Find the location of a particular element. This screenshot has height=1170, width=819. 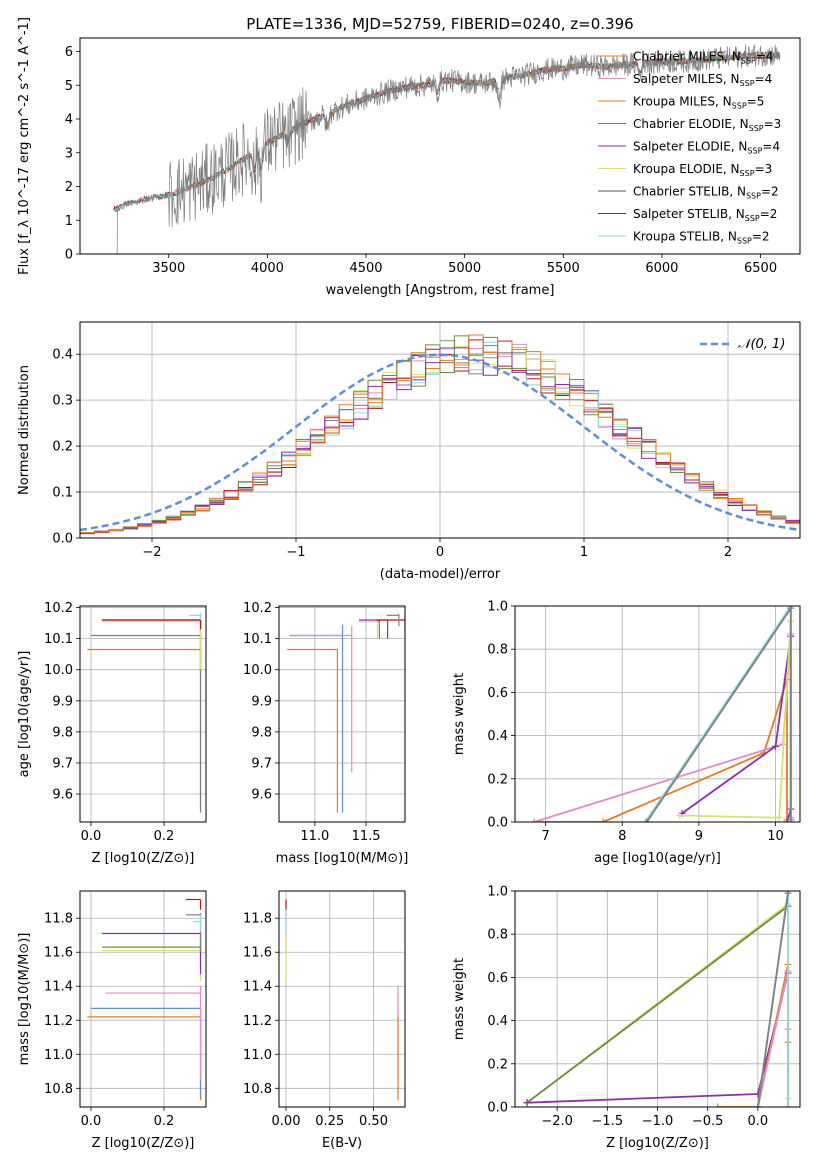

observed-spectrum is located at coordinates (447, 149).